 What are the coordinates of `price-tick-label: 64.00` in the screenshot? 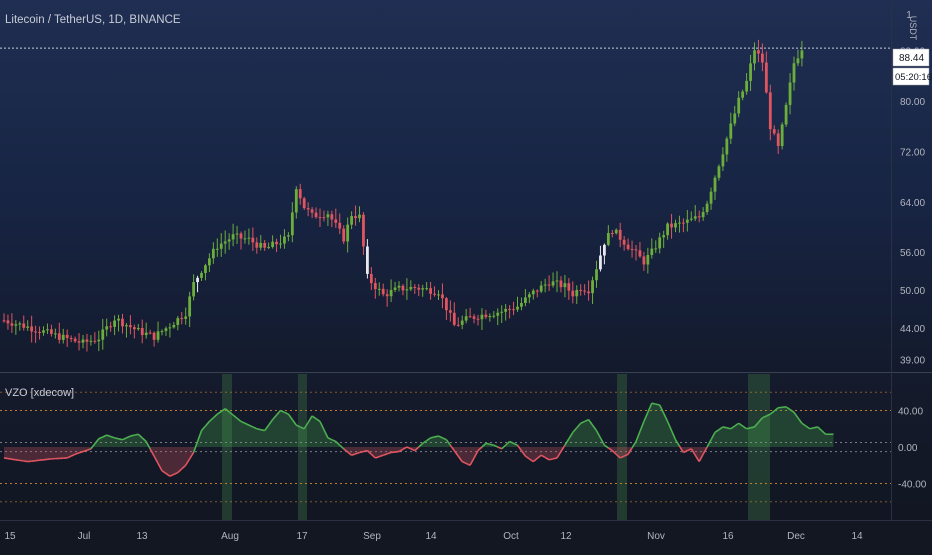 It's located at (912, 203).